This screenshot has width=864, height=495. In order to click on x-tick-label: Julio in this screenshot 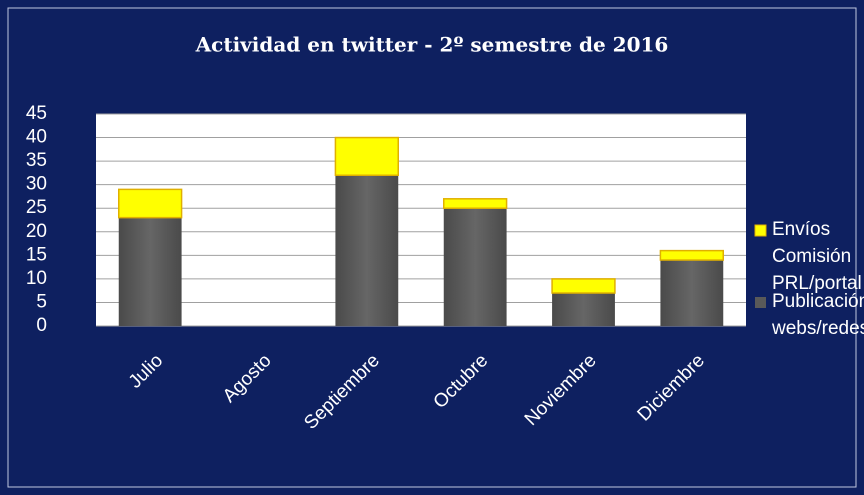, I will do `click(146, 371)`.